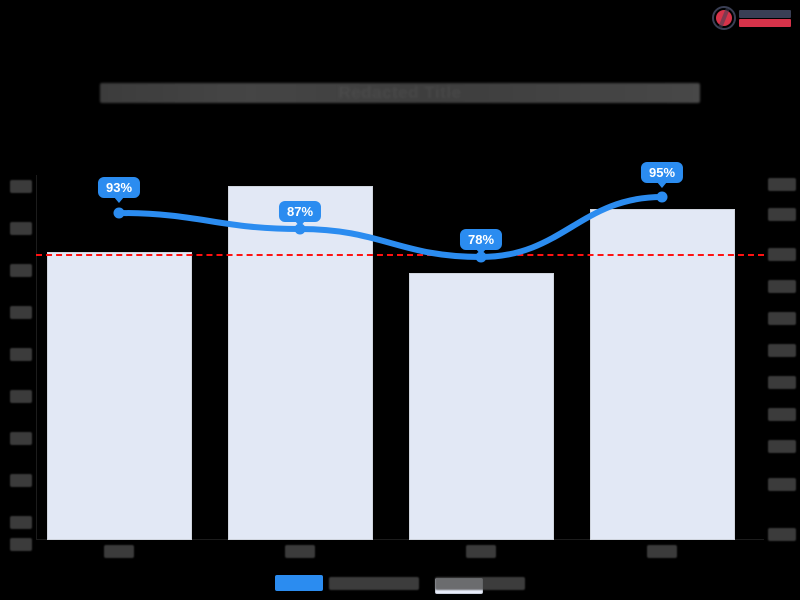  I want to click on chart-title-text: Redacted Title, so click(400, 93).